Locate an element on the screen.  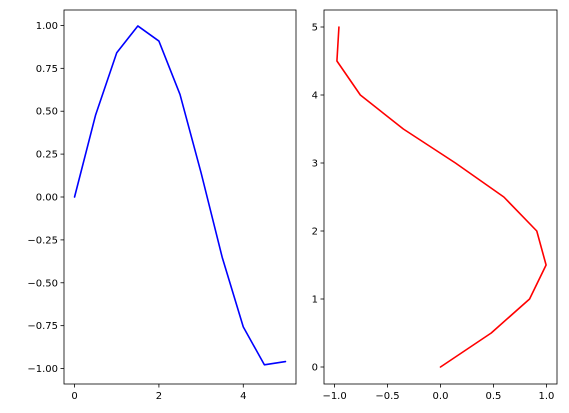
left-y-tick-label: 0.25 is located at coordinates (47, 155).